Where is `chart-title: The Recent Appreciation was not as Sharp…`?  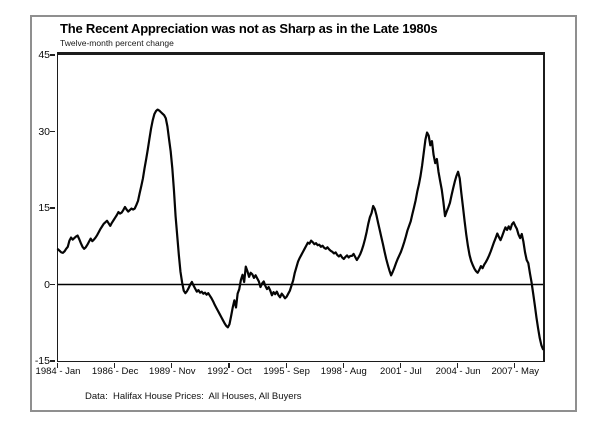 chart-title: The Recent Appreciation was not as Sharp… is located at coordinates (249, 28).